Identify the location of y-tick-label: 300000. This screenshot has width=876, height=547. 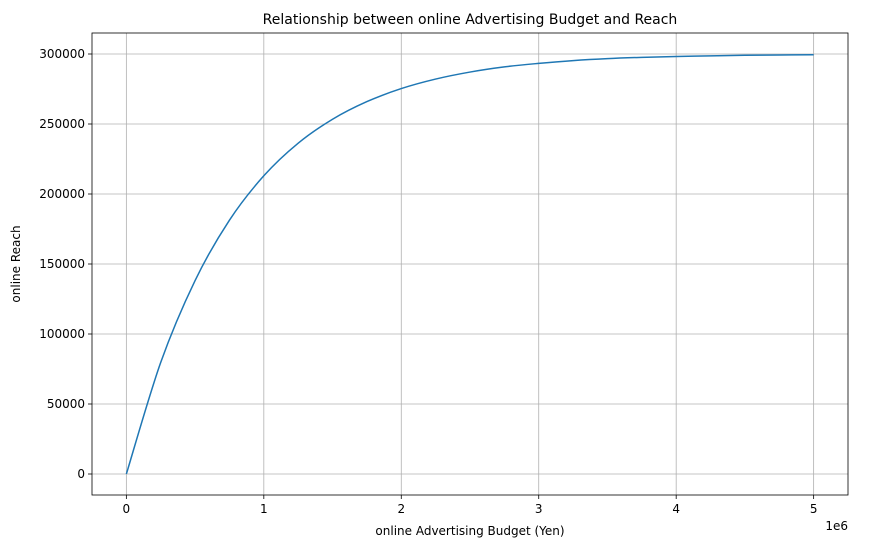
(62, 54).